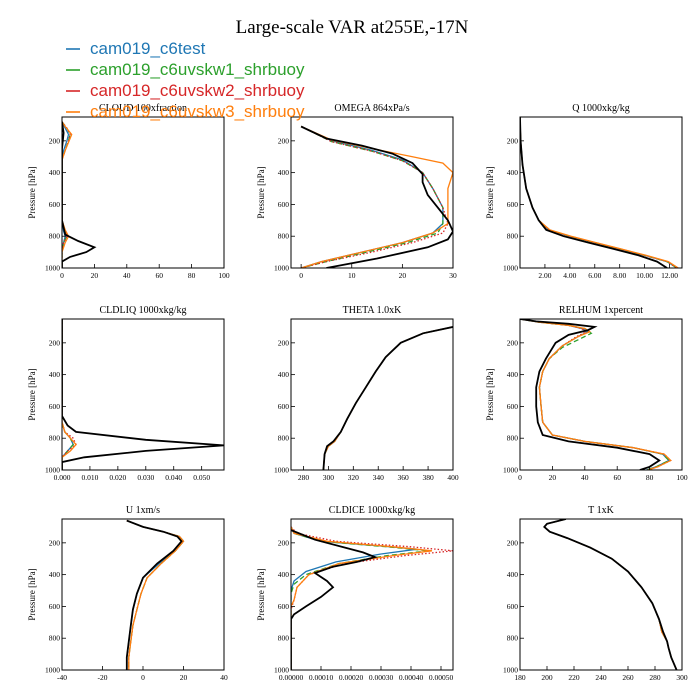 This screenshot has height=700, width=700. I want to click on x-tick-label: 100, so click(224, 275).